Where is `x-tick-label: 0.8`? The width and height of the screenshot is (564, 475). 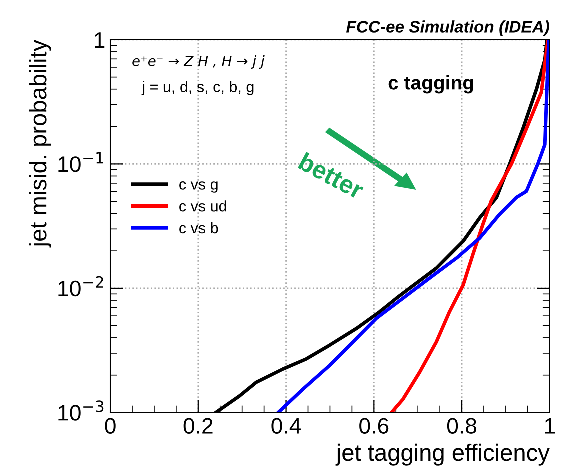 x-tick-label: 0.8 is located at coordinates (462, 426).